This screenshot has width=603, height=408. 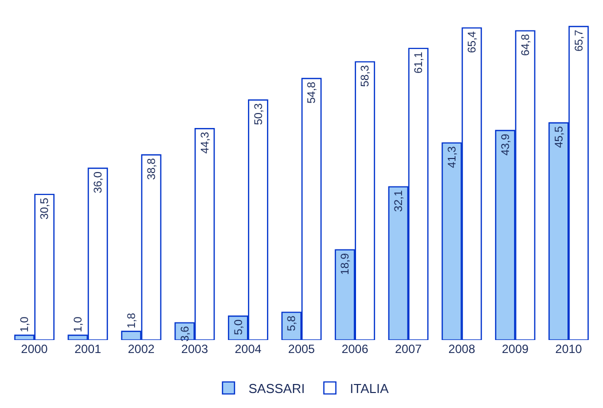 I want to click on x-tick-label: 2003, so click(x=194, y=349).